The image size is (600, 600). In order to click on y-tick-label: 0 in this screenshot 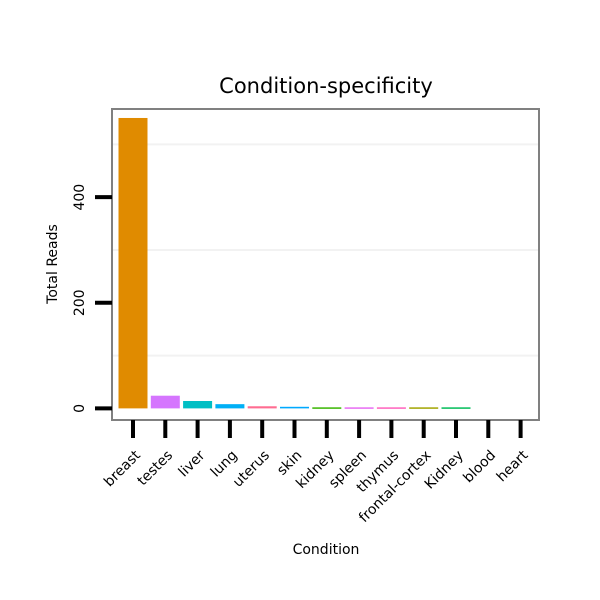, I will do `click(80, 408)`.